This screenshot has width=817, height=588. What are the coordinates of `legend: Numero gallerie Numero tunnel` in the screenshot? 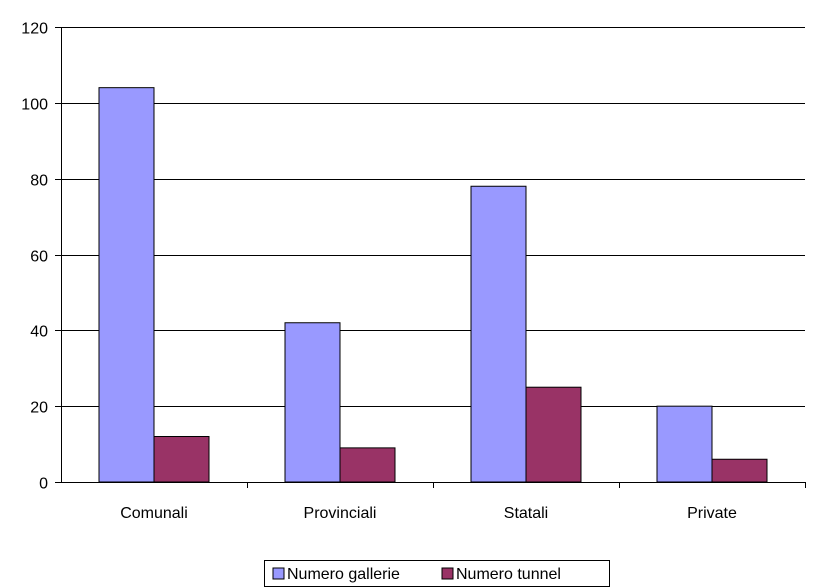 It's located at (437, 573).